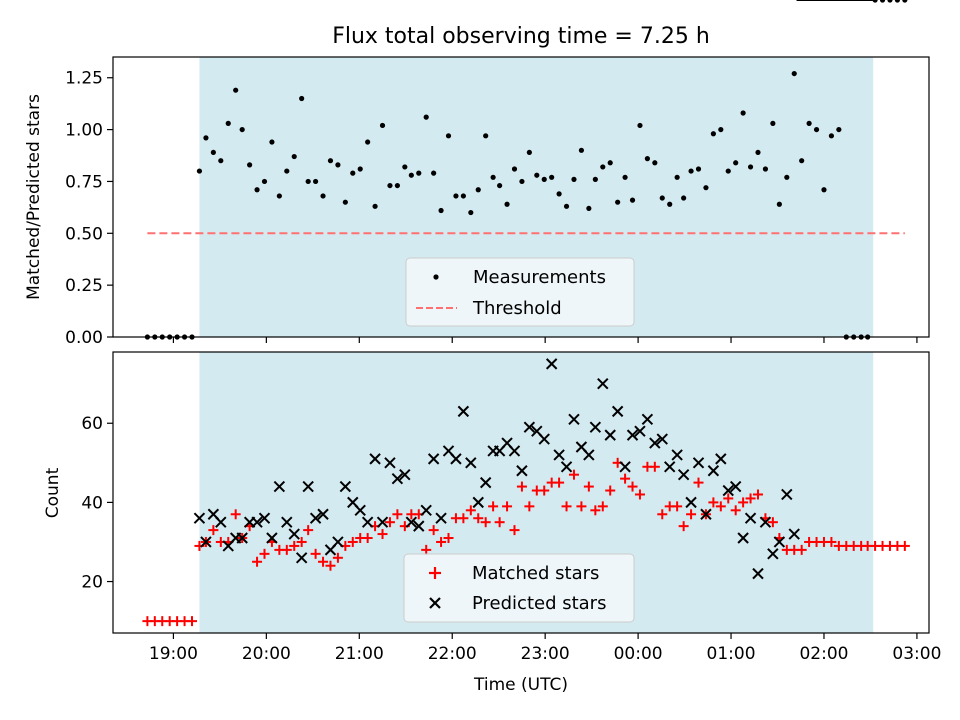 Image resolution: width=960 pixels, height=720 pixels. Describe the element at coordinates (359, 654) in the screenshot. I see `xtick-label: 21:00` at that location.